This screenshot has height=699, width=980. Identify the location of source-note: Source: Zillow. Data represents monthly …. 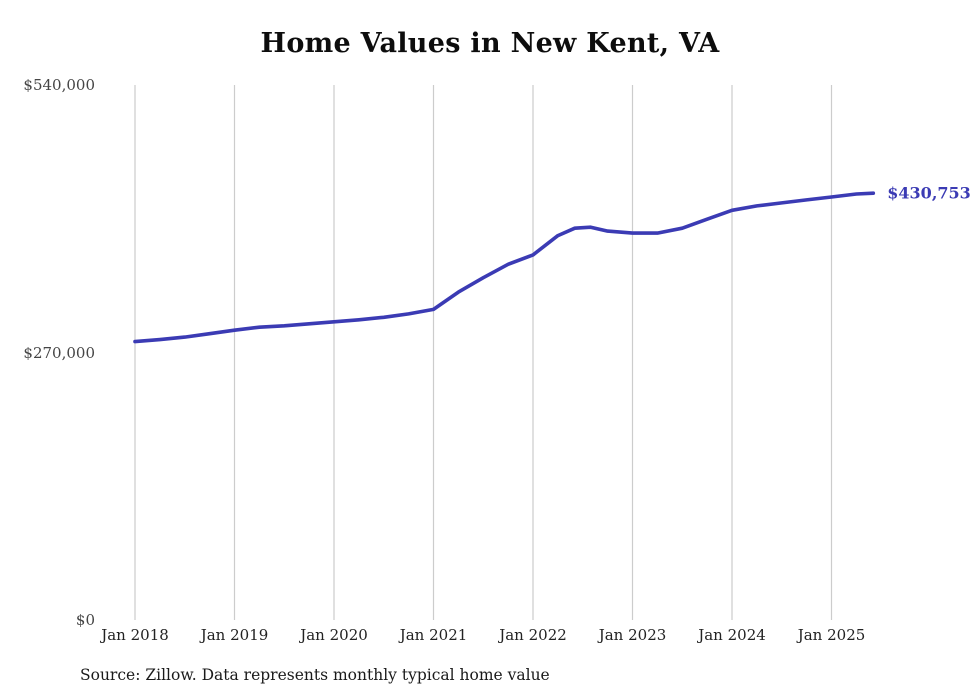
(315, 675).